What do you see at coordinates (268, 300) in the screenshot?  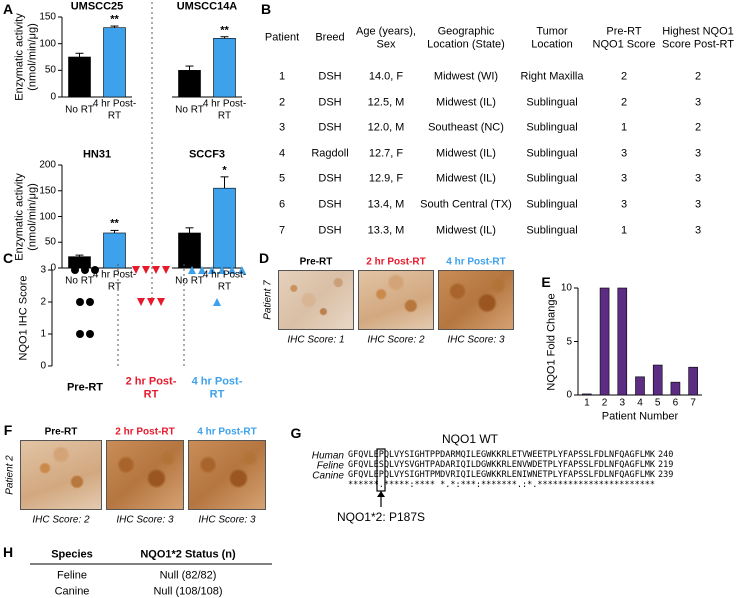 I see `row-label: Patient 7` at bounding box center [268, 300].